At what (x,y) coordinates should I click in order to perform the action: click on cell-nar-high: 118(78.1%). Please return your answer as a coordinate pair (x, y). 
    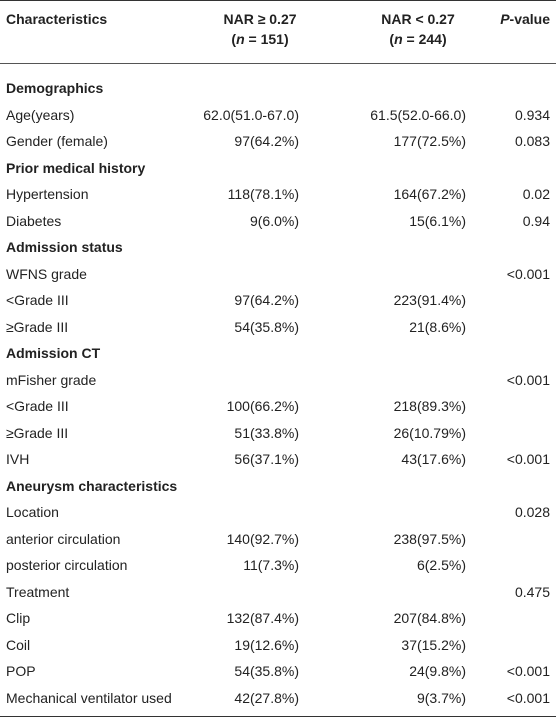
    Looking at the image, I should click on (263, 194).